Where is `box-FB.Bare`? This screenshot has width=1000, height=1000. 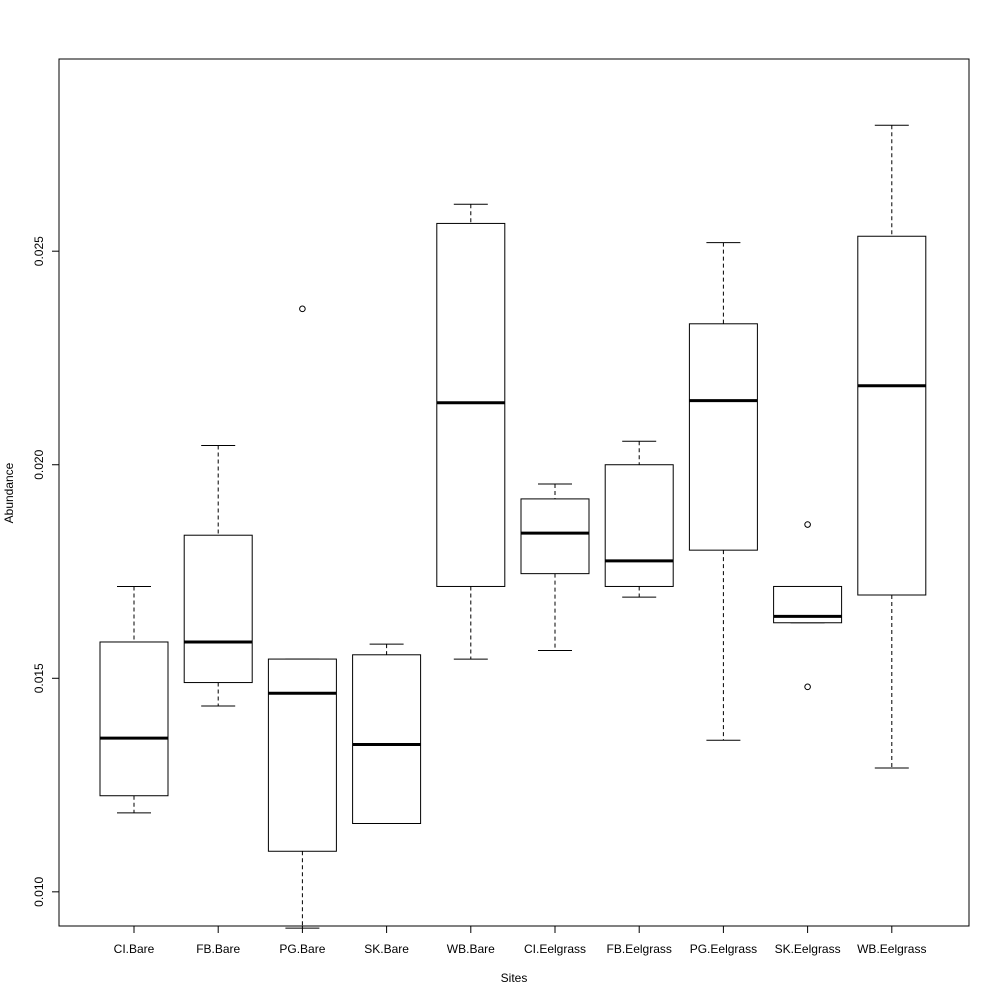
box-FB.Bare is located at coordinates (218, 576).